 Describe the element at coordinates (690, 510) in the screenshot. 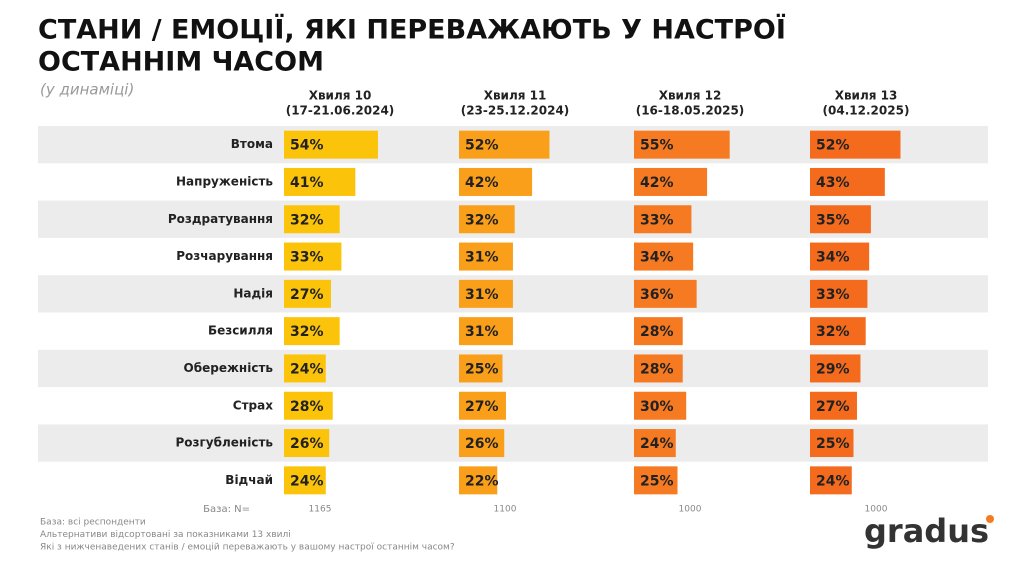

I see `base-n: 1000` at that location.